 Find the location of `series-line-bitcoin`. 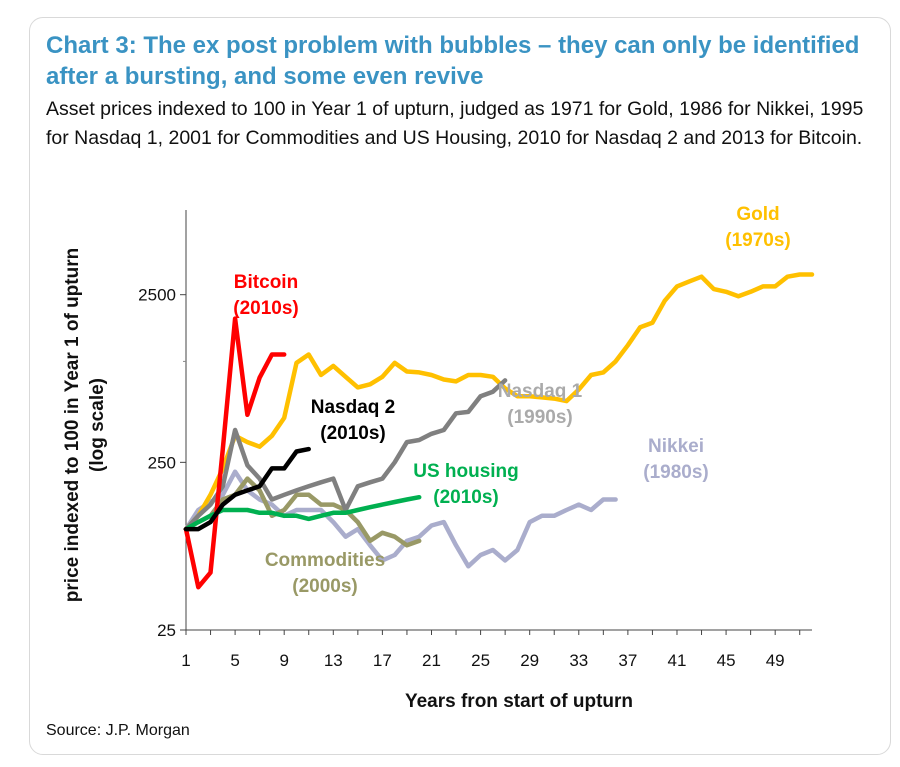

series-line-bitcoin is located at coordinates (235, 453).